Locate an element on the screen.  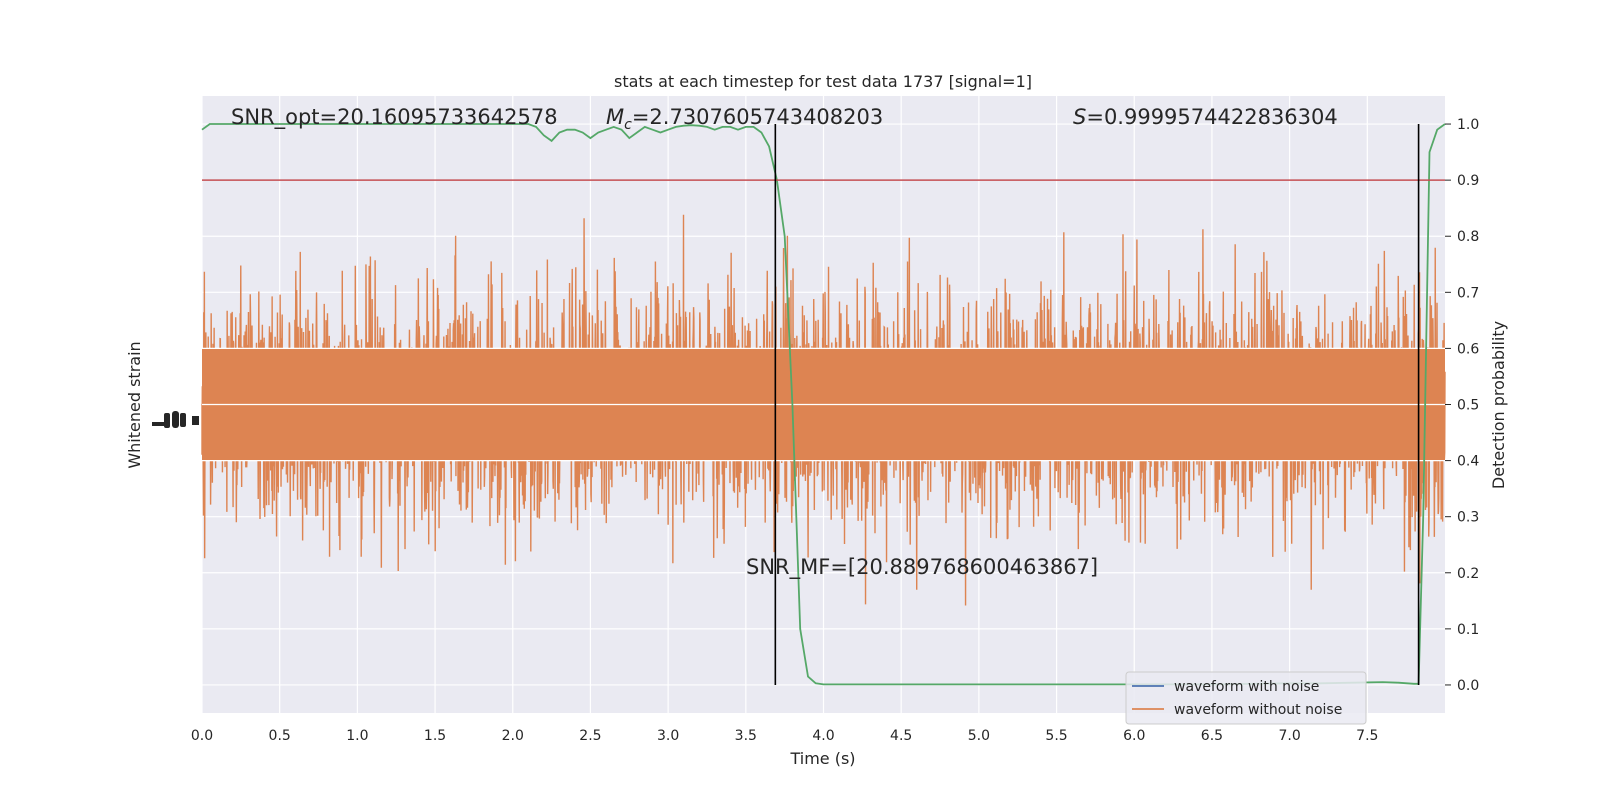
x-tick-label: 6.5 is located at coordinates (1212, 736).